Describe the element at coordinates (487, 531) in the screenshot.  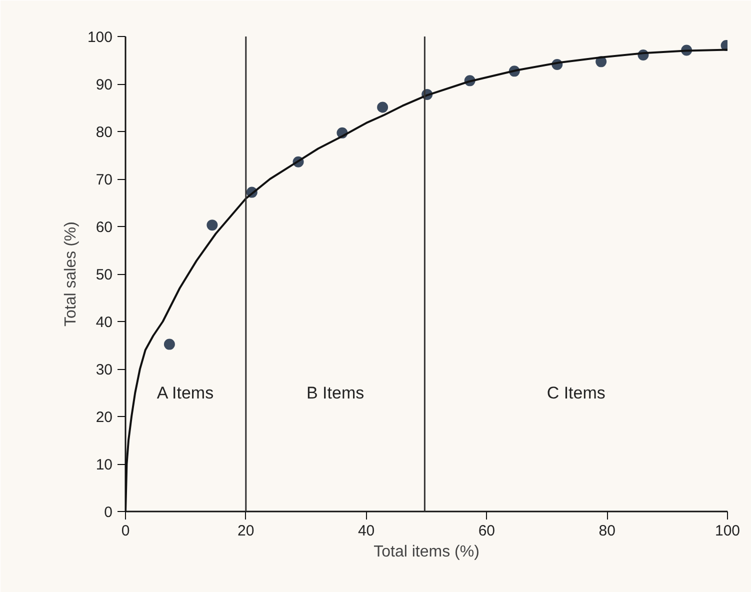
I see `x-tick-label: 60` at that location.